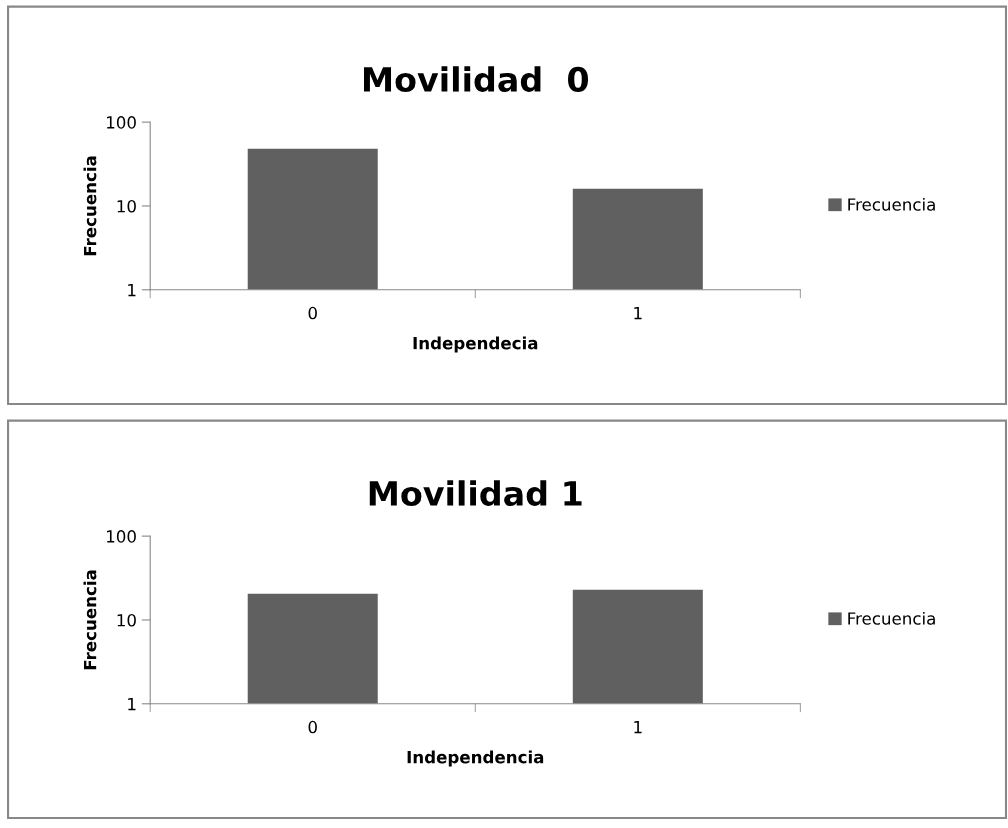 This screenshot has height=828, width=1008. Describe the element at coordinates (475, 344) in the screenshot. I see `x-axis-title: Independecia` at that location.